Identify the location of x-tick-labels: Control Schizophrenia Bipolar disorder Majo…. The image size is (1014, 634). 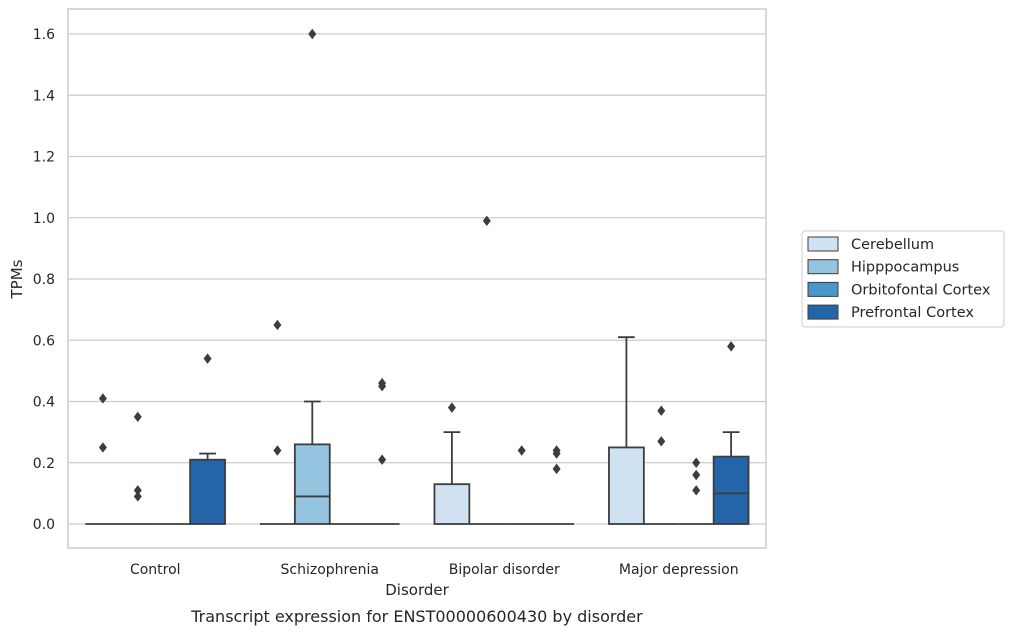
(434, 570).